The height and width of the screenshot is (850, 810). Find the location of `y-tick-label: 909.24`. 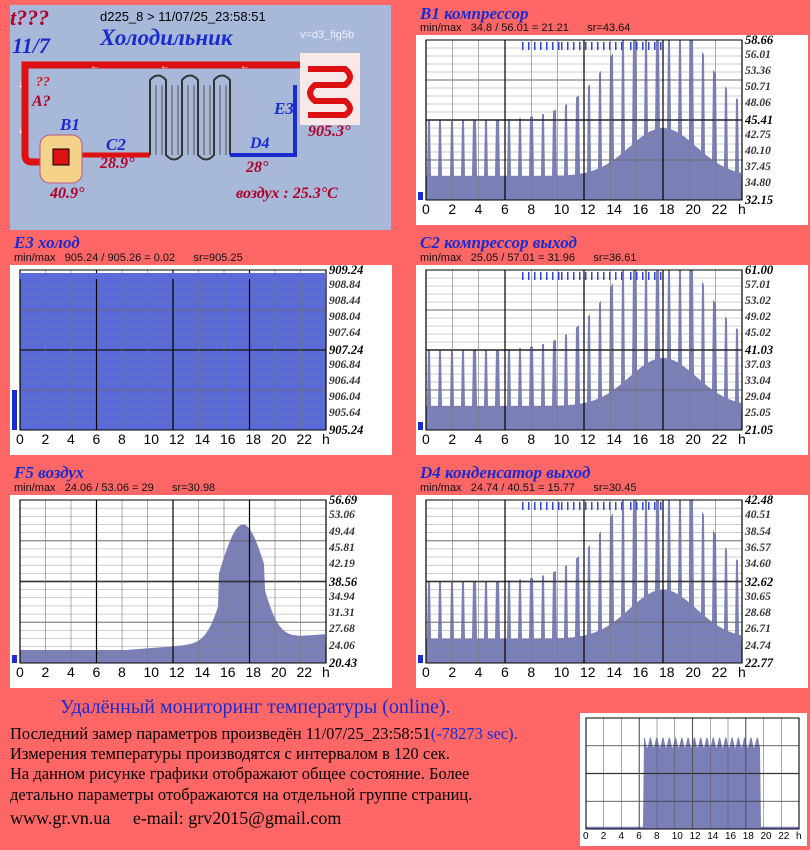

y-tick-label: 909.24 is located at coordinates (346, 270).